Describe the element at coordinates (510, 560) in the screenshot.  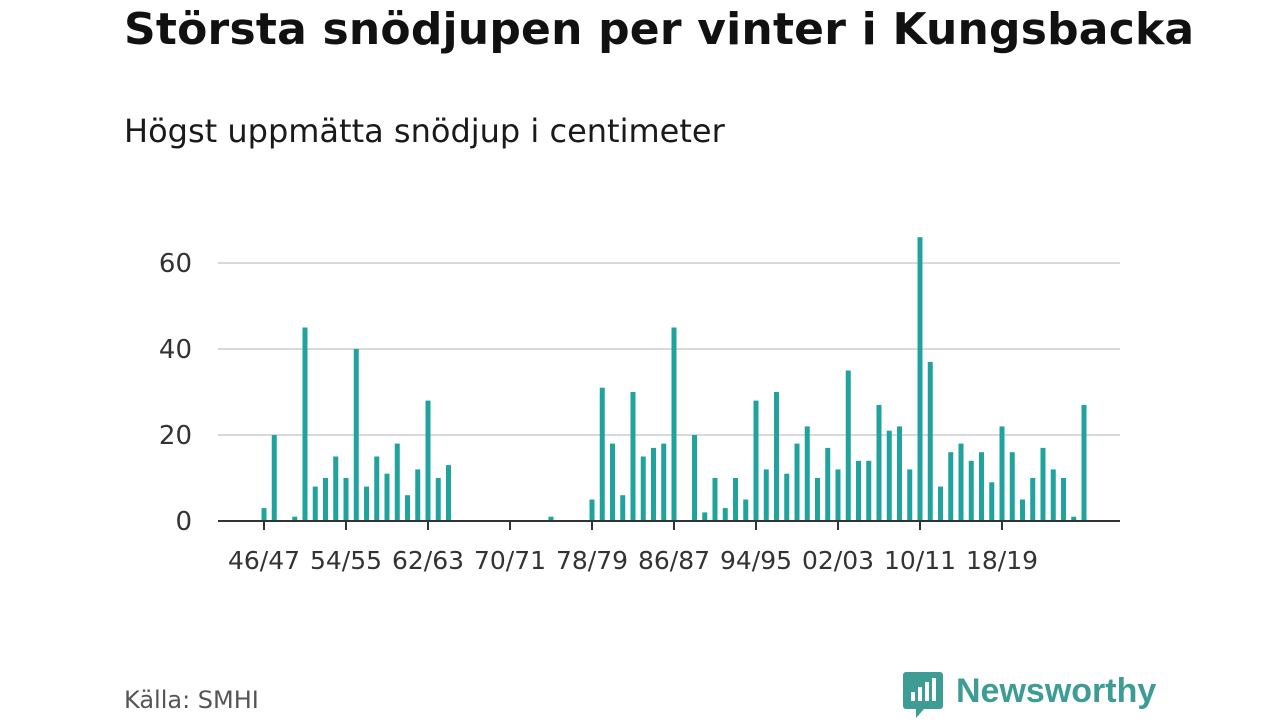
I see `x-tick-label: 70/71` at that location.